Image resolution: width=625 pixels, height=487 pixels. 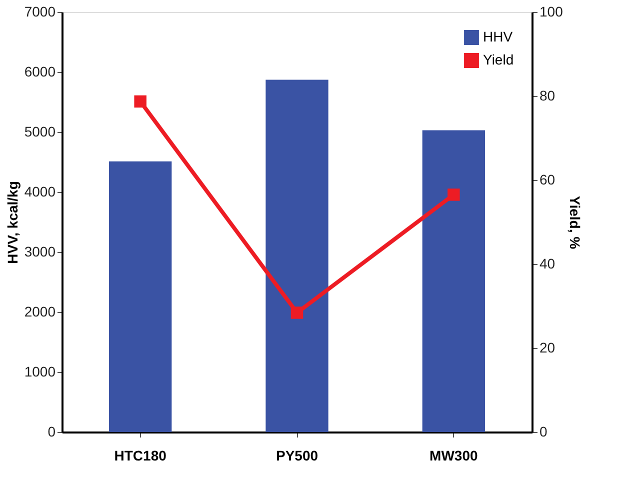 What do you see at coordinates (574, 223) in the screenshot?
I see `y2-axis-title: Yield, %` at bounding box center [574, 223].